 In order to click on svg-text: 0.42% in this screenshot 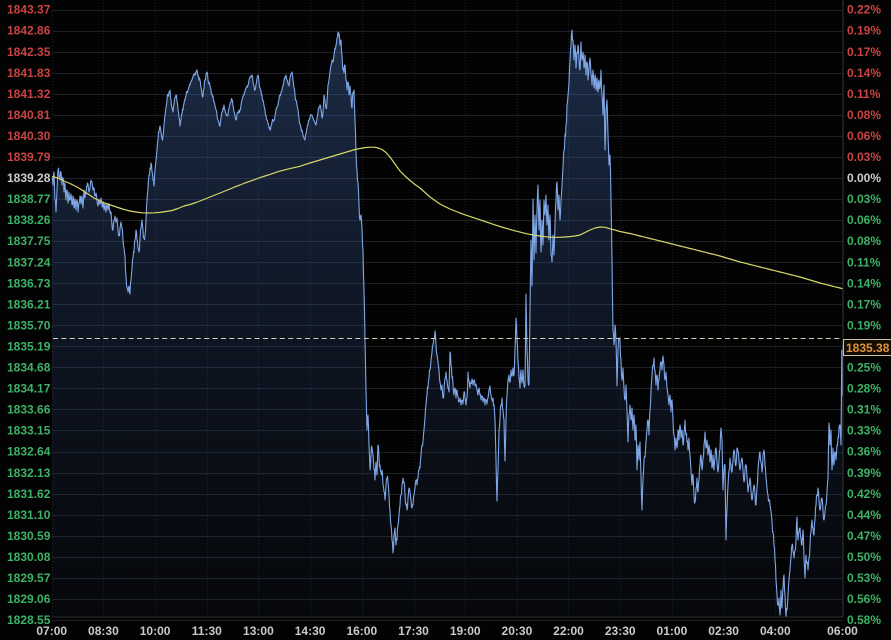, I will do `click(864, 494)`.